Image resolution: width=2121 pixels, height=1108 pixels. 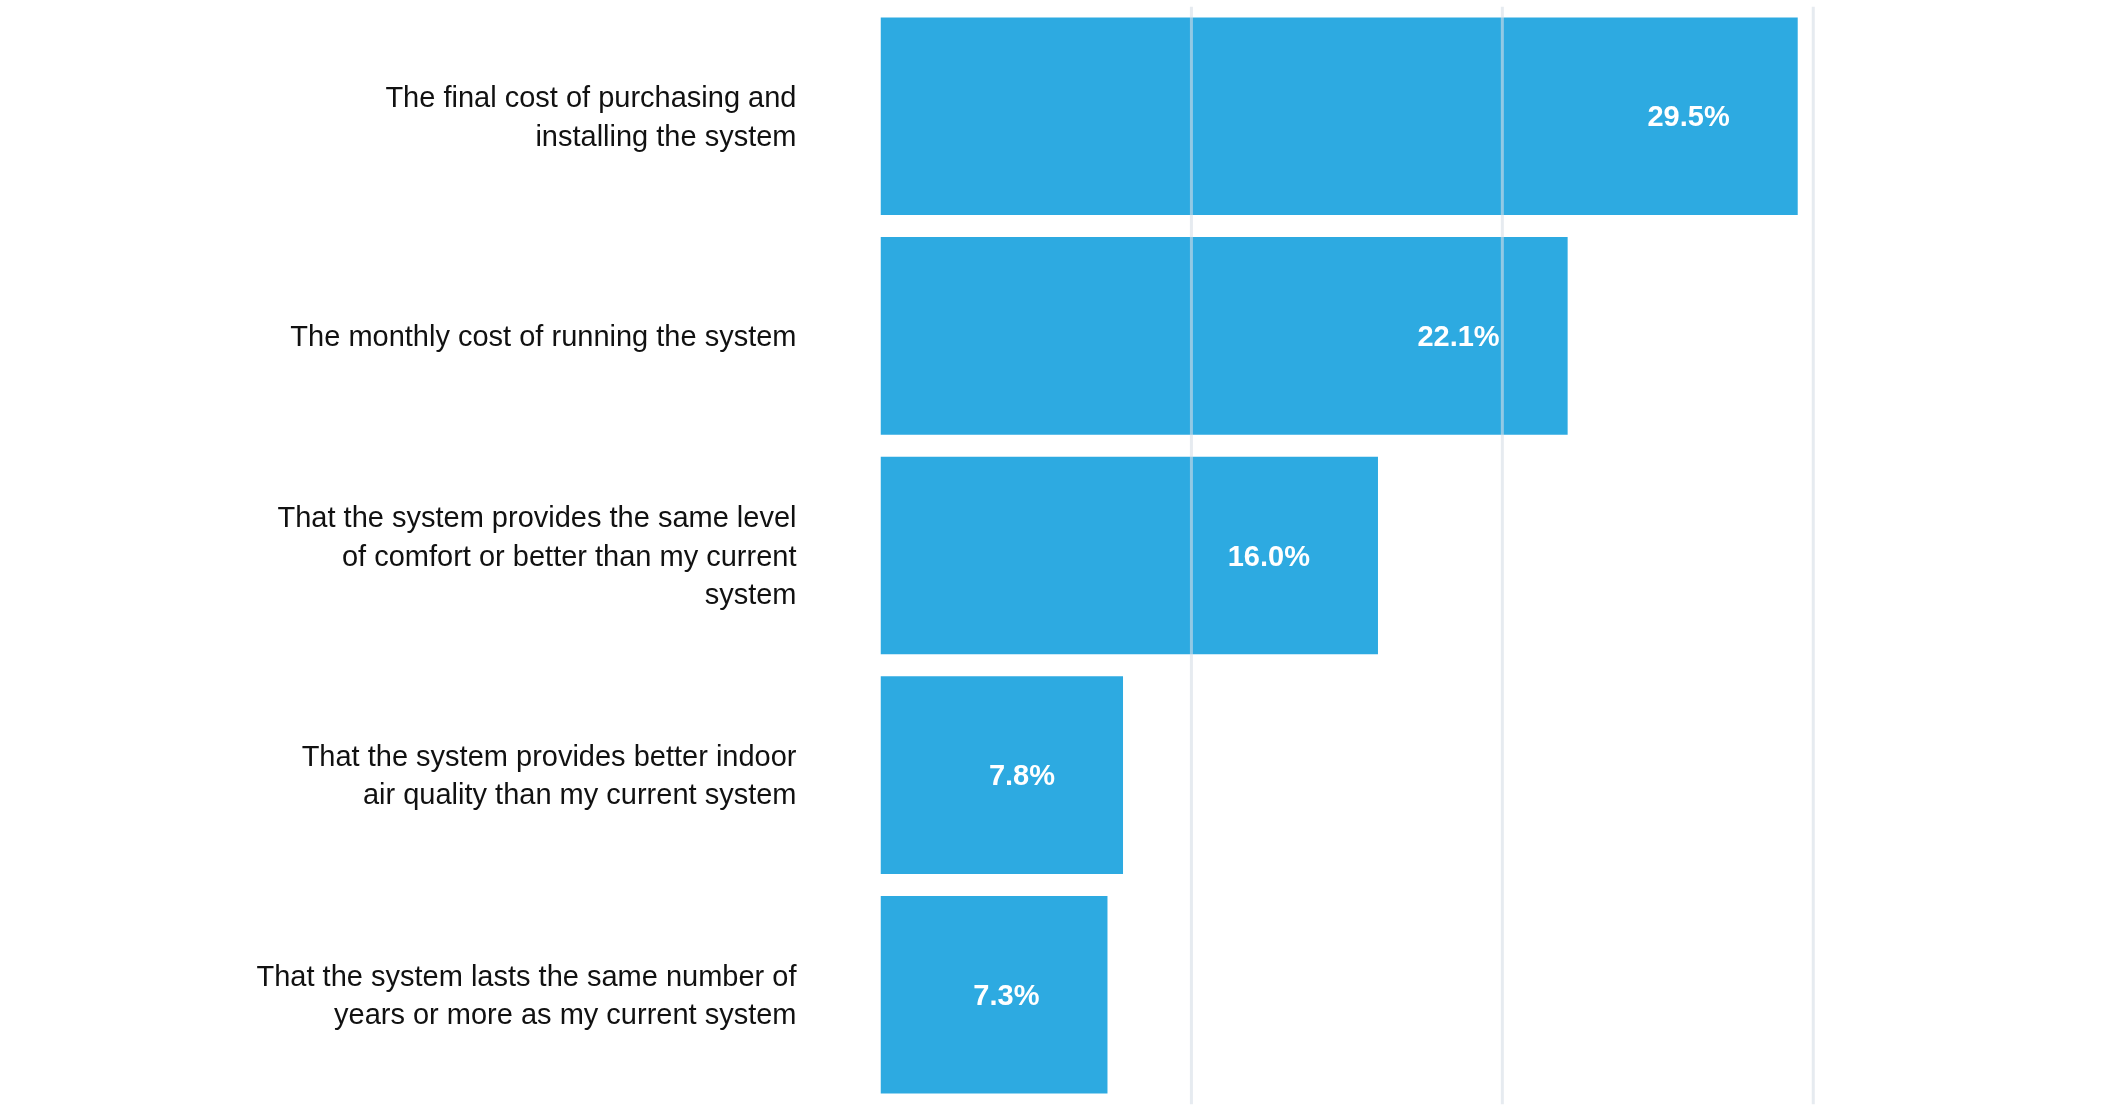 I want to click on y-tick-label: That the system provides the same level of comfort or better than my current system, so click(x=537, y=555).